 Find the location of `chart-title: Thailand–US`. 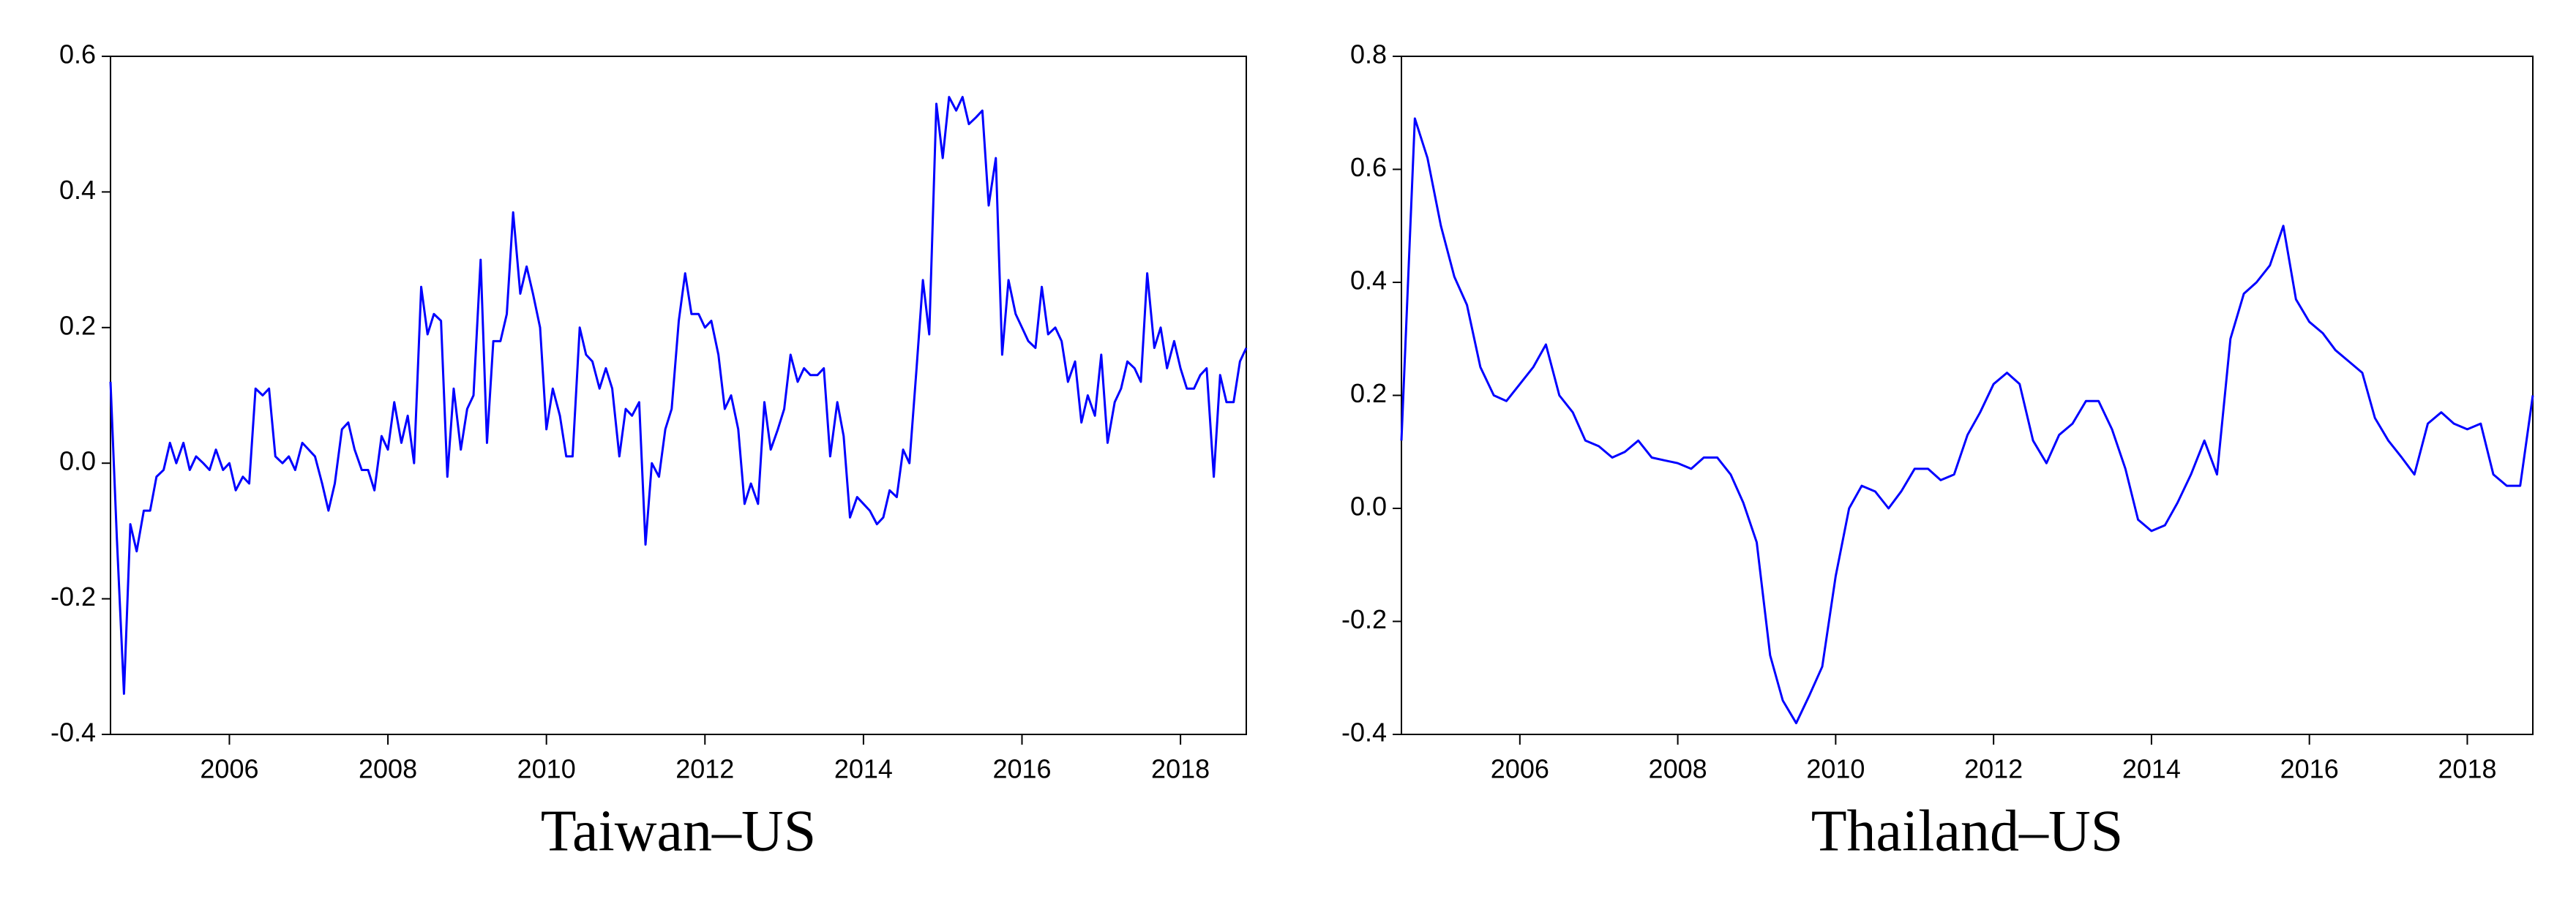

chart-title: Thailand–US is located at coordinates (1967, 831).